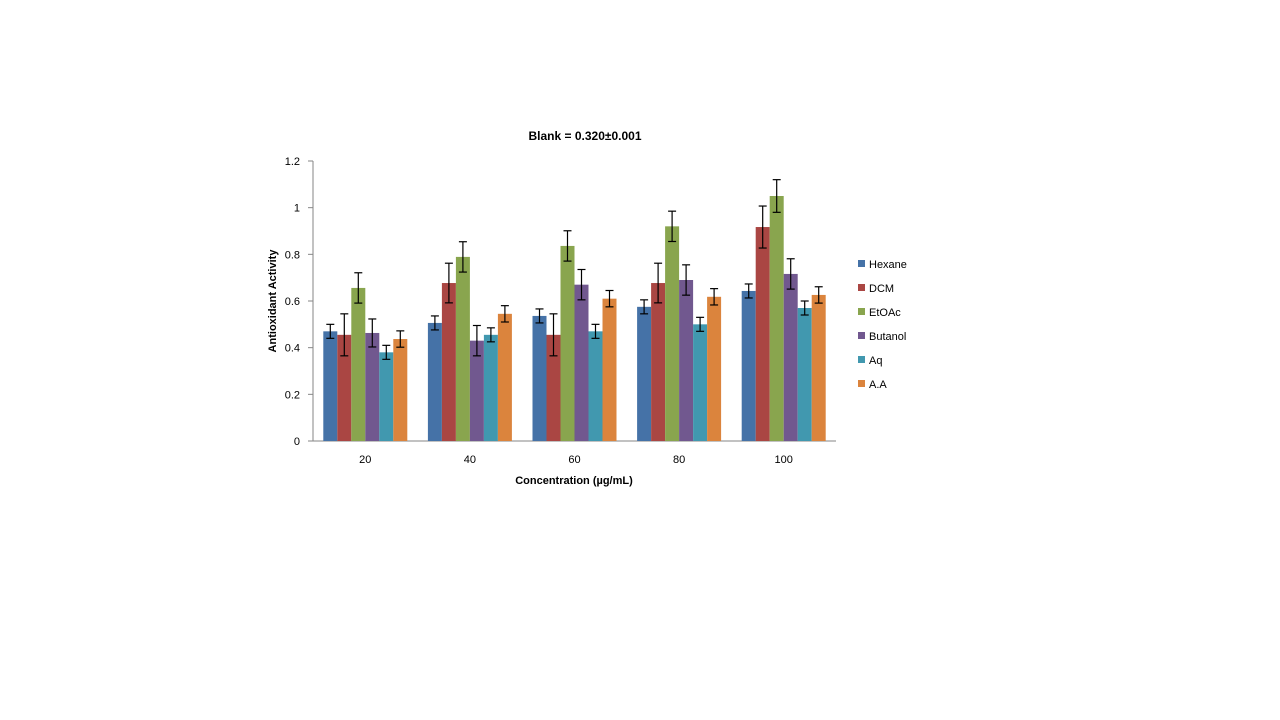  Describe the element at coordinates (365, 460) in the screenshot. I see `x-tick-label: 20` at that location.